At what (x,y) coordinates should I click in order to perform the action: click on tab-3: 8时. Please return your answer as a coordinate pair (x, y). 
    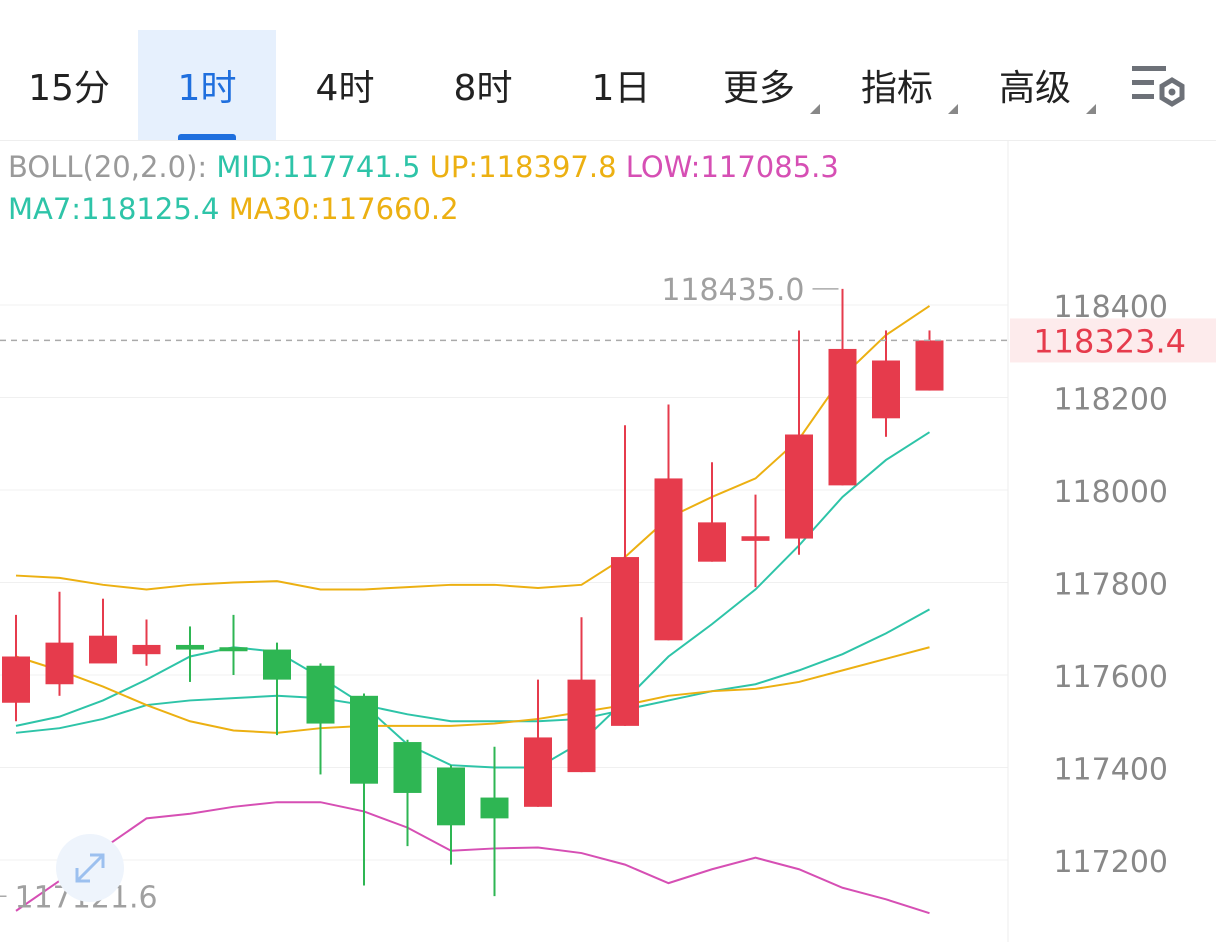
    Looking at the image, I should click on (483, 85).